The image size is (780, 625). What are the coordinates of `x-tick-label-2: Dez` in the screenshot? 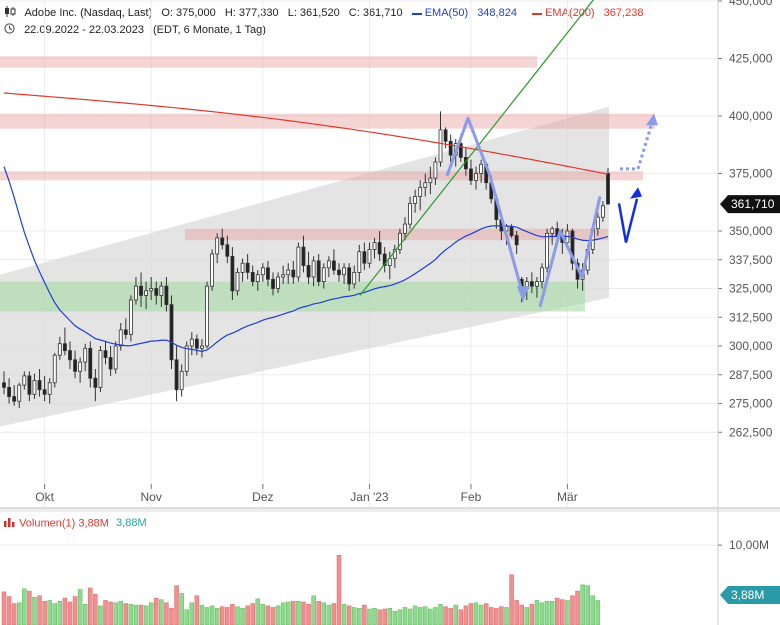 It's located at (262, 497).